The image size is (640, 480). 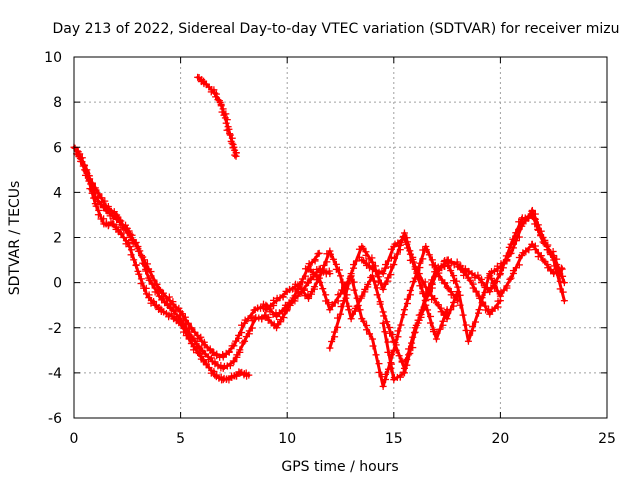 I want to click on y-tick-label: 8, so click(x=57, y=103).